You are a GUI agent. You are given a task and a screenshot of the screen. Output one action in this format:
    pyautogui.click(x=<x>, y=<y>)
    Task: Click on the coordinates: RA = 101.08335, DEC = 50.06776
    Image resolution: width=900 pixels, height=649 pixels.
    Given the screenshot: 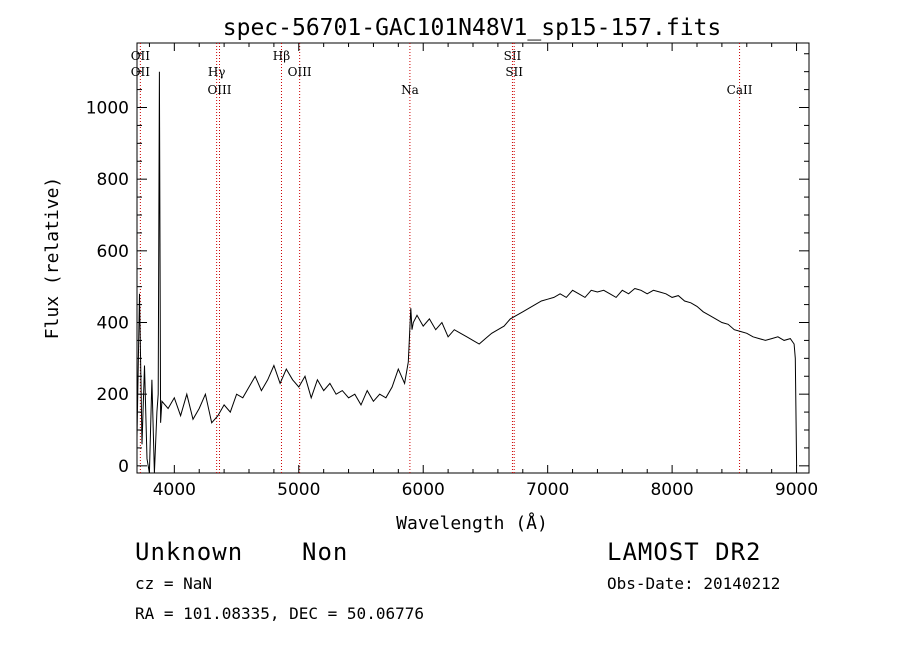 What is the action you would take?
    pyautogui.click(x=279, y=613)
    